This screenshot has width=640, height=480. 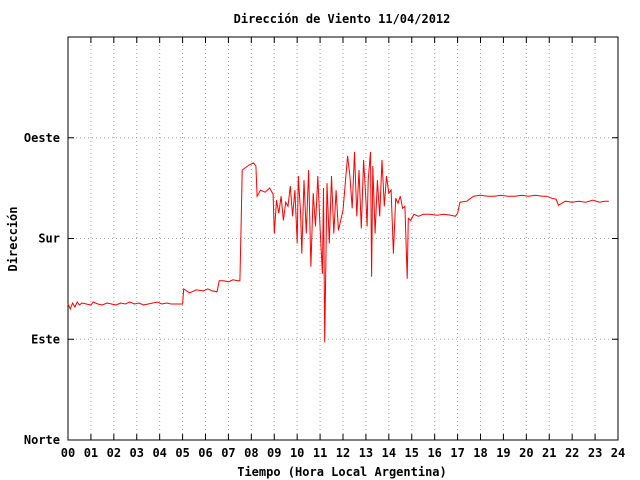 What do you see at coordinates (137, 453) in the screenshot?
I see `x-tick-label: 03` at bounding box center [137, 453].